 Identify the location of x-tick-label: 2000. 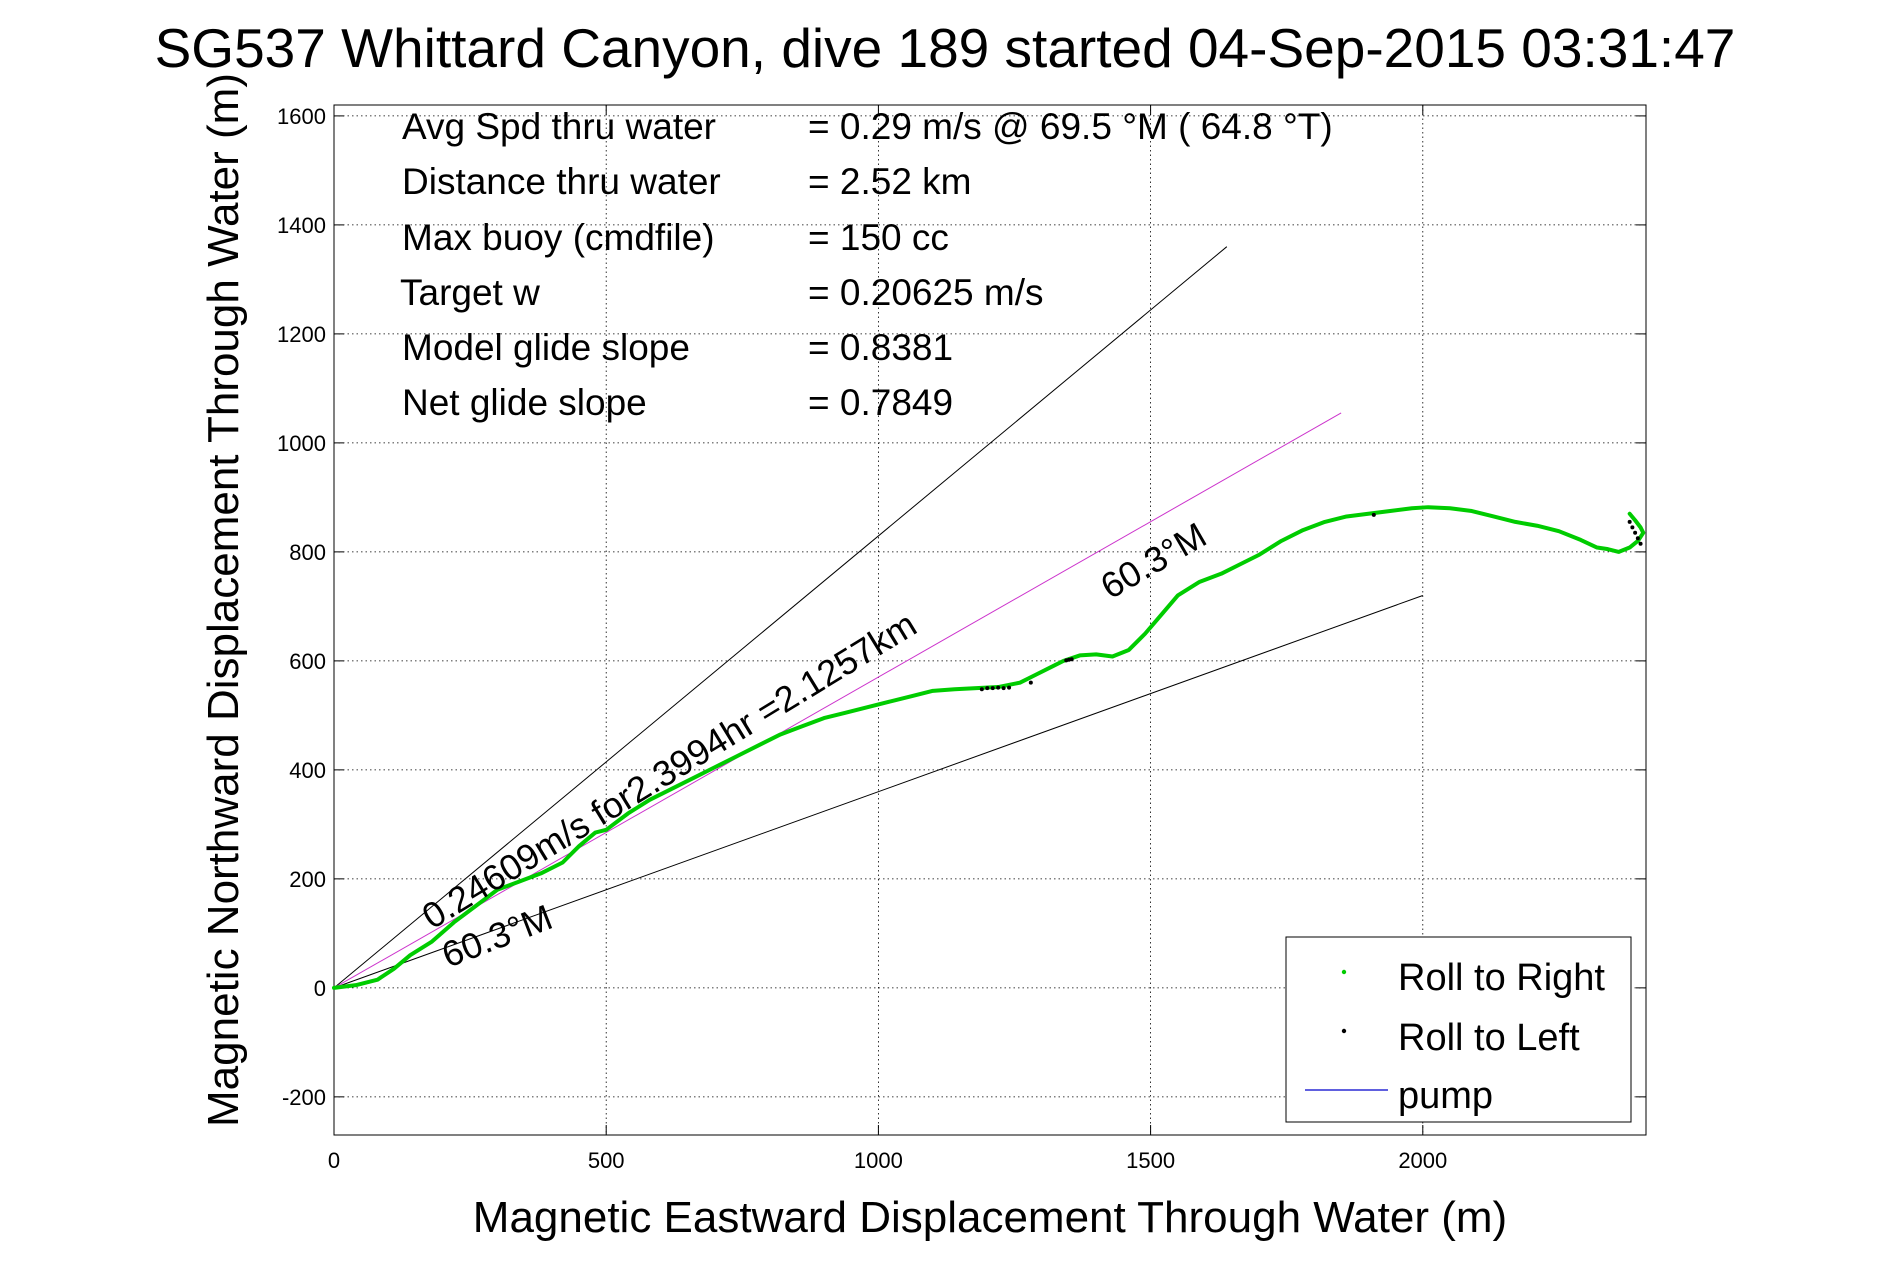
(1422, 1160).